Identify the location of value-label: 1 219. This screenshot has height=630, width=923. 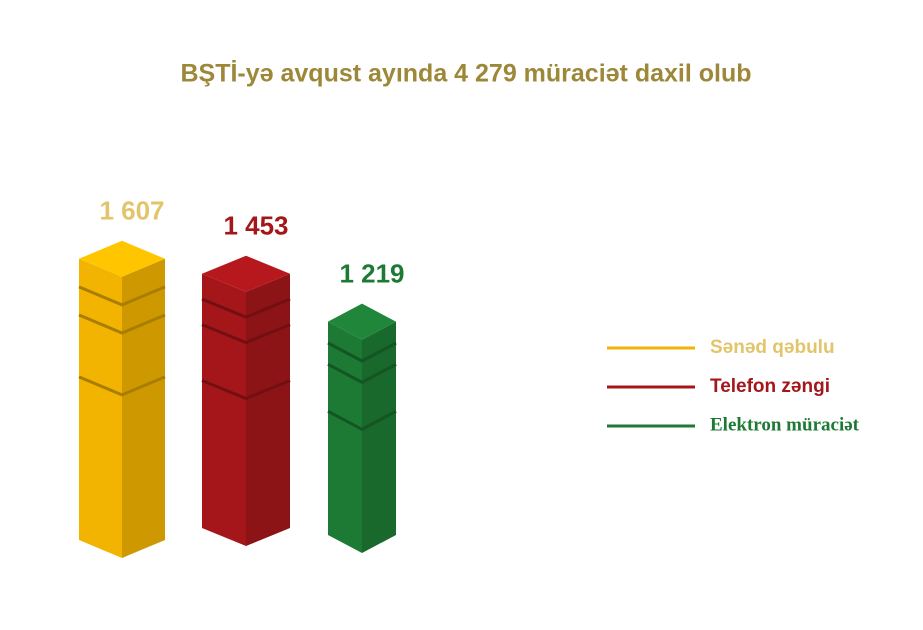
(371, 274).